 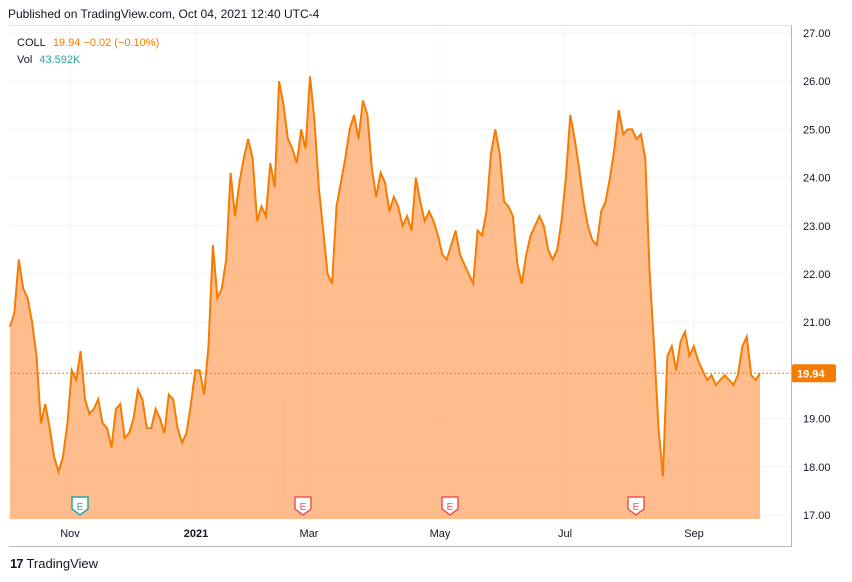 What do you see at coordinates (817, 130) in the screenshot?
I see `y-tick-label: 25.00` at bounding box center [817, 130].